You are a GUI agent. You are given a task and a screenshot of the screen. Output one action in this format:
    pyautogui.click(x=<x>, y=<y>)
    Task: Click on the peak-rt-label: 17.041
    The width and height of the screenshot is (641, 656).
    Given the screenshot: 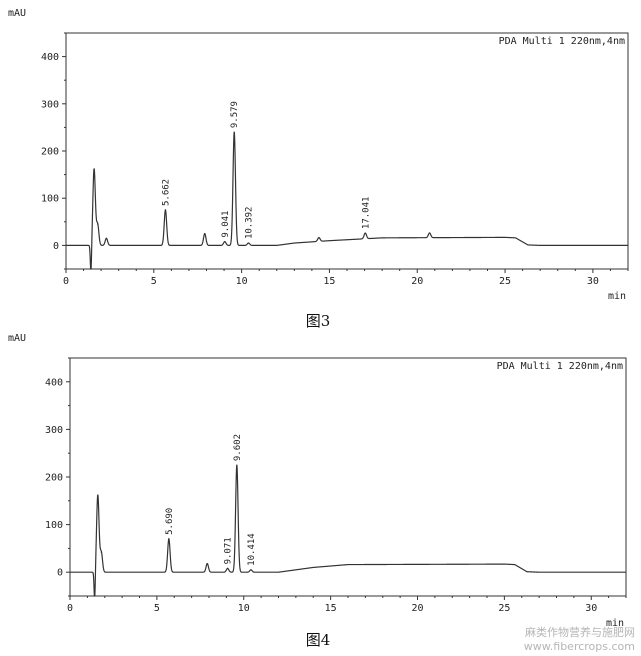 What is the action you would take?
    pyautogui.click(x=366, y=213)
    